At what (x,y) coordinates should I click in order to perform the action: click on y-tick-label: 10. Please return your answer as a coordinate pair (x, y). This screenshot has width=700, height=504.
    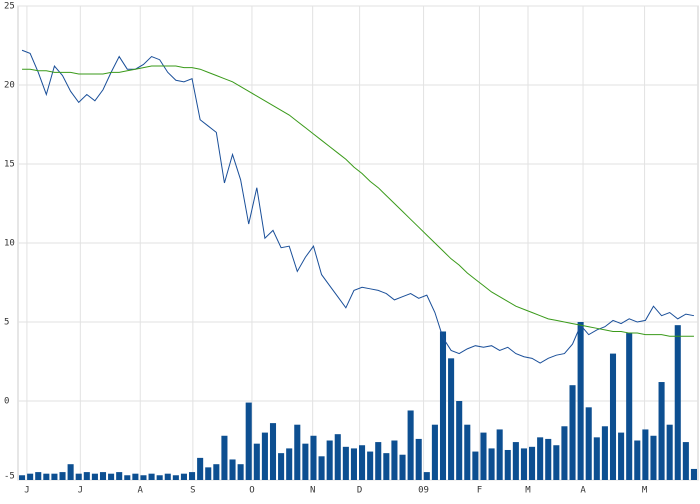
    Looking at the image, I should click on (9, 244).